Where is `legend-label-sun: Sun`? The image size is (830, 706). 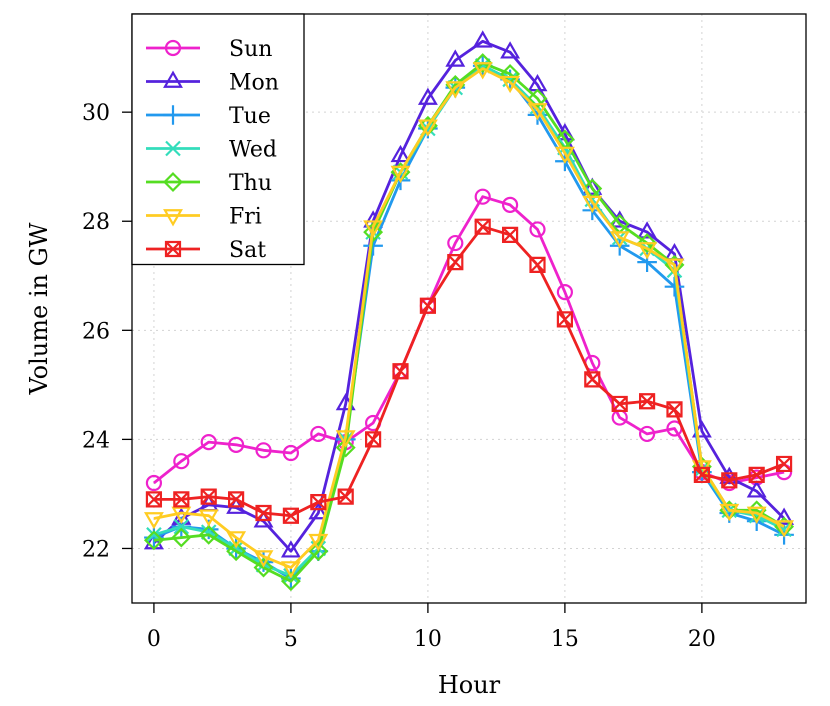
legend-label-sun: Sun is located at coordinates (250, 49).